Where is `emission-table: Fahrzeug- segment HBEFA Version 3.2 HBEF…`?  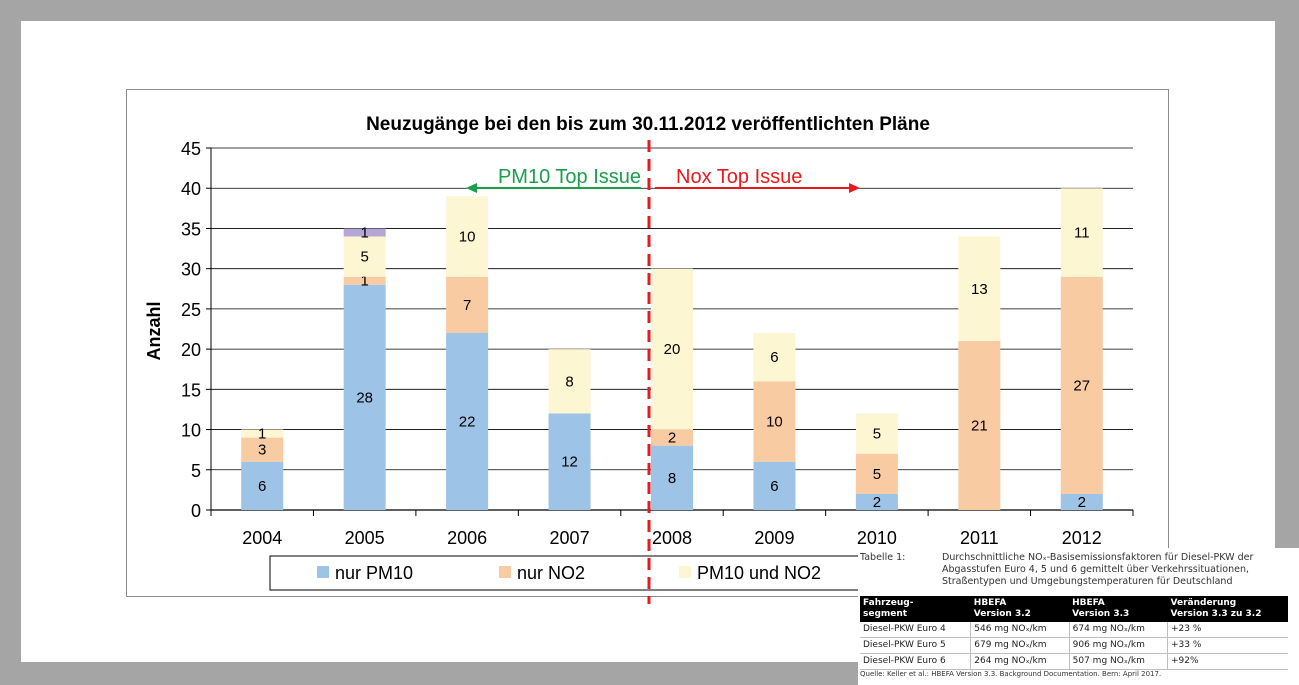
emission-table: Fahrzeug- segment HBEFA Version 3.2 HBEF… is located at coordinates (1074, 633).